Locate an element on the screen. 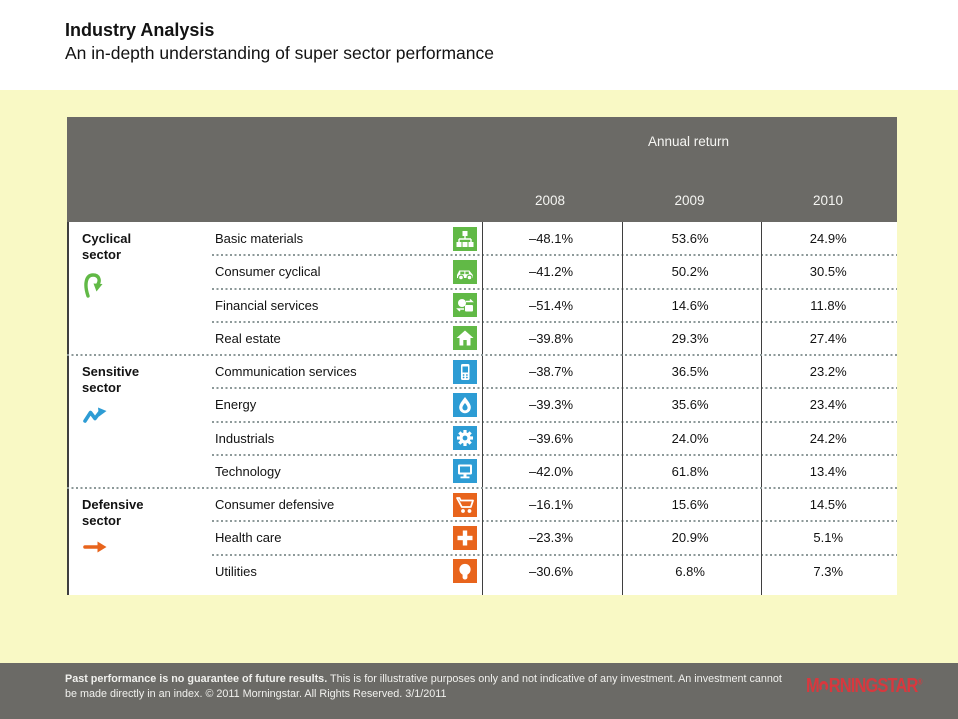 This screenshot has height=719, width=958. mobile-phone-icon is located at coordinates (465, 371).